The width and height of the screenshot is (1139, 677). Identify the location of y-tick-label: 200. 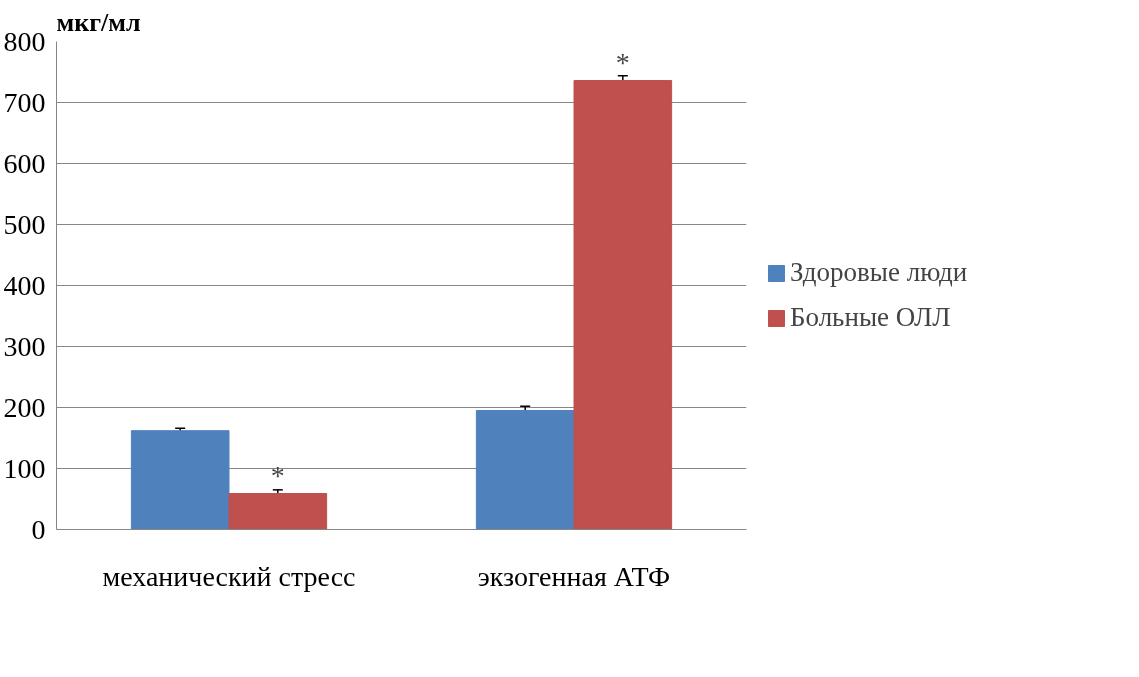
(24, 407).